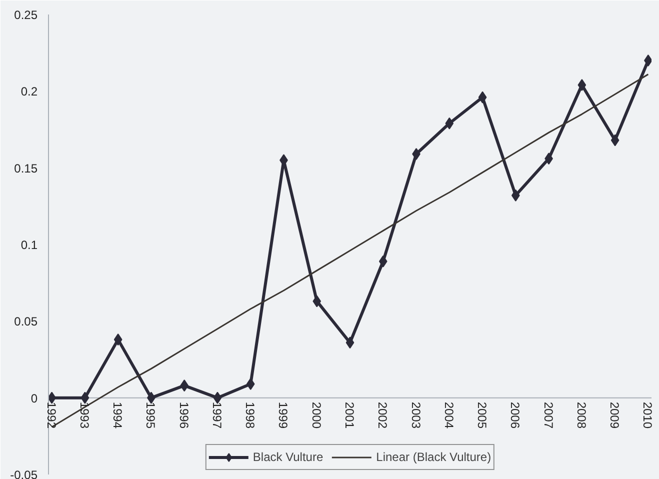  Describe the element at coordinates (288, 457) in the screenshot. I see `legend-label: Black Vulture` at that location.